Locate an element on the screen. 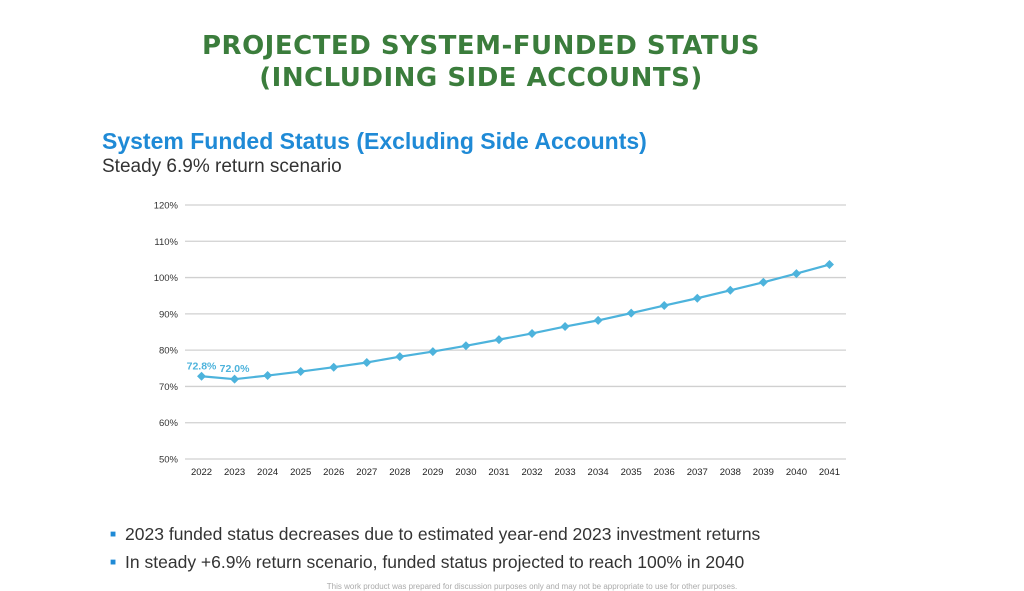 The image size is (1024, 591). data-label: 72.8% is located at coordinates (202, 366).